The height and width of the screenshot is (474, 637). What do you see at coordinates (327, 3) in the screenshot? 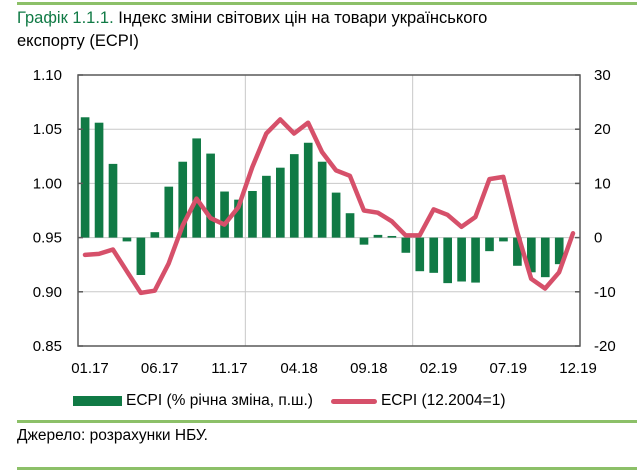
I see `top-rule` at bounding box center [327, 3].